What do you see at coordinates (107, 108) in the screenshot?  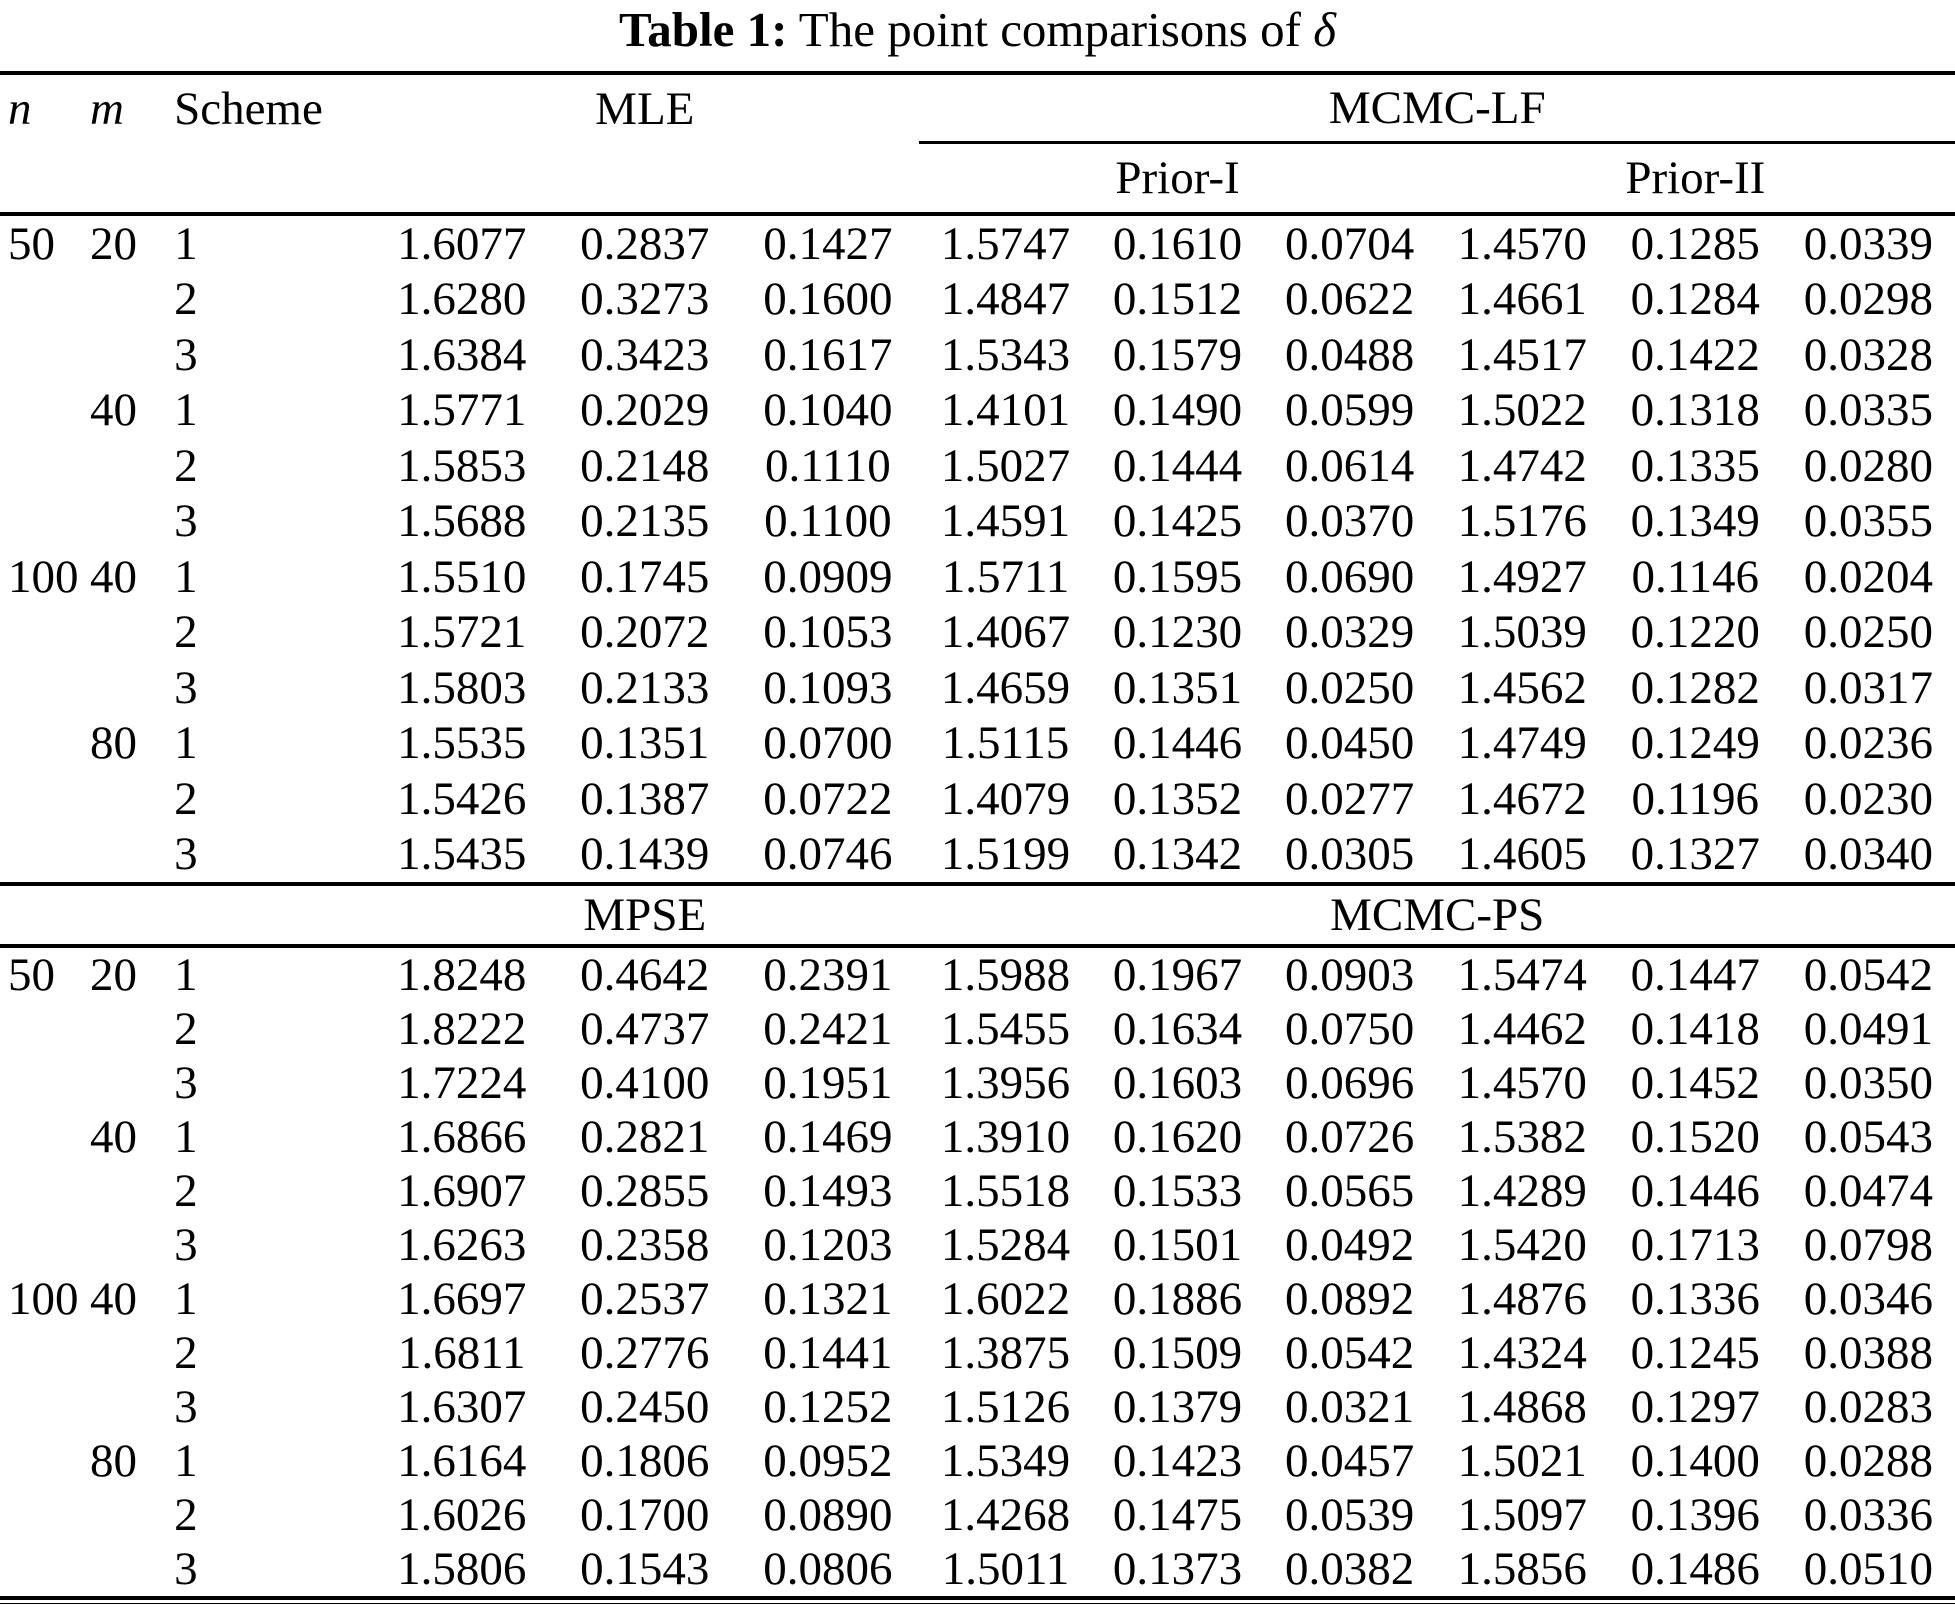 I see `col-header-m: m` at bounding box center [107, 108].